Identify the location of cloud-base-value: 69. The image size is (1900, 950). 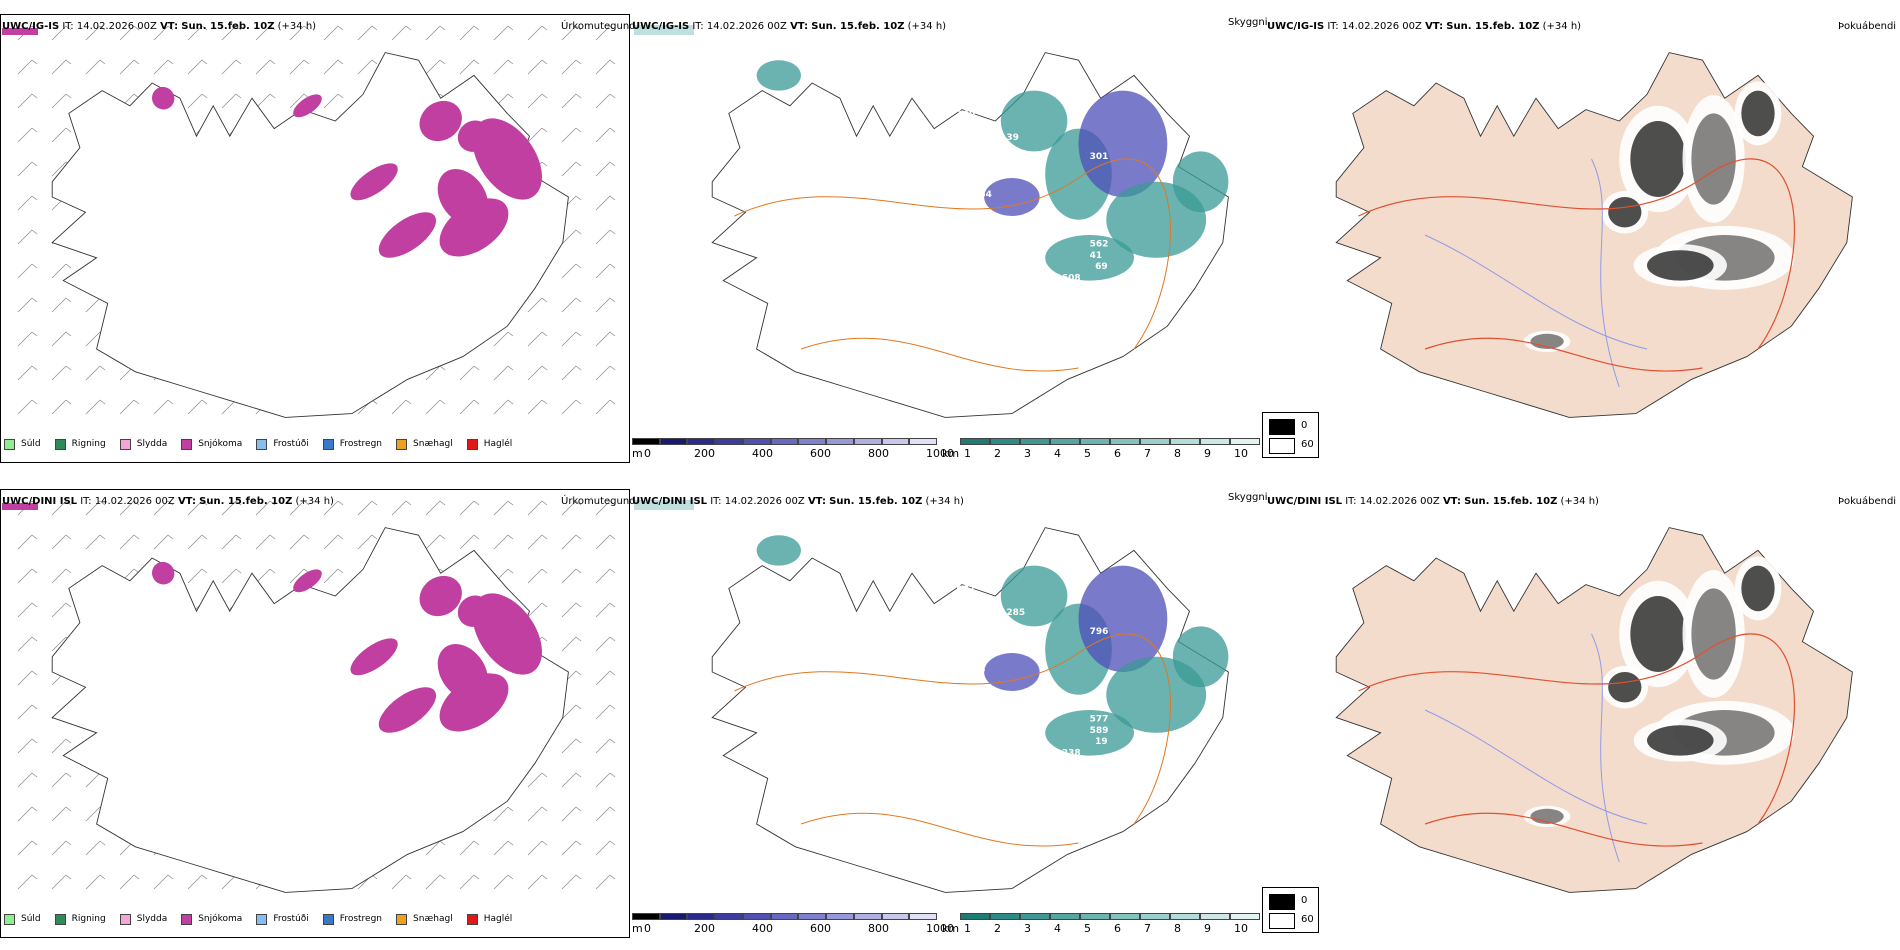
(1101, 267).